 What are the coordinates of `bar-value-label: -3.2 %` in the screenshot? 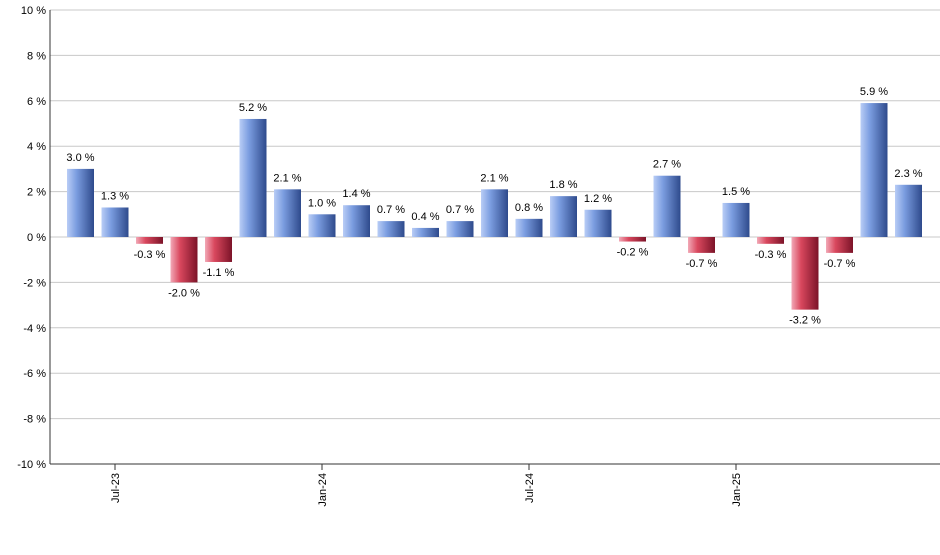 It's located at (805, 321).